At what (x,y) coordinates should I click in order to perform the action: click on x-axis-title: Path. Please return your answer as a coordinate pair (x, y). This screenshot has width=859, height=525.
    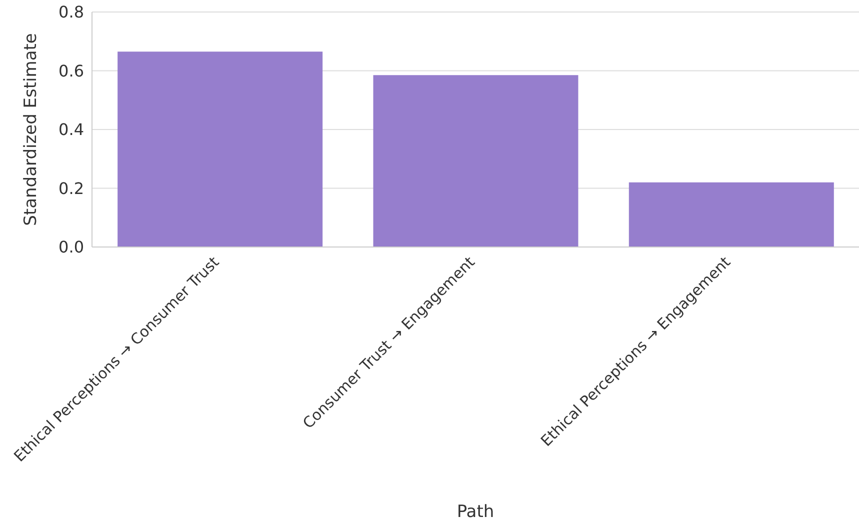
    Looking at the image, I should click on (475, 512).